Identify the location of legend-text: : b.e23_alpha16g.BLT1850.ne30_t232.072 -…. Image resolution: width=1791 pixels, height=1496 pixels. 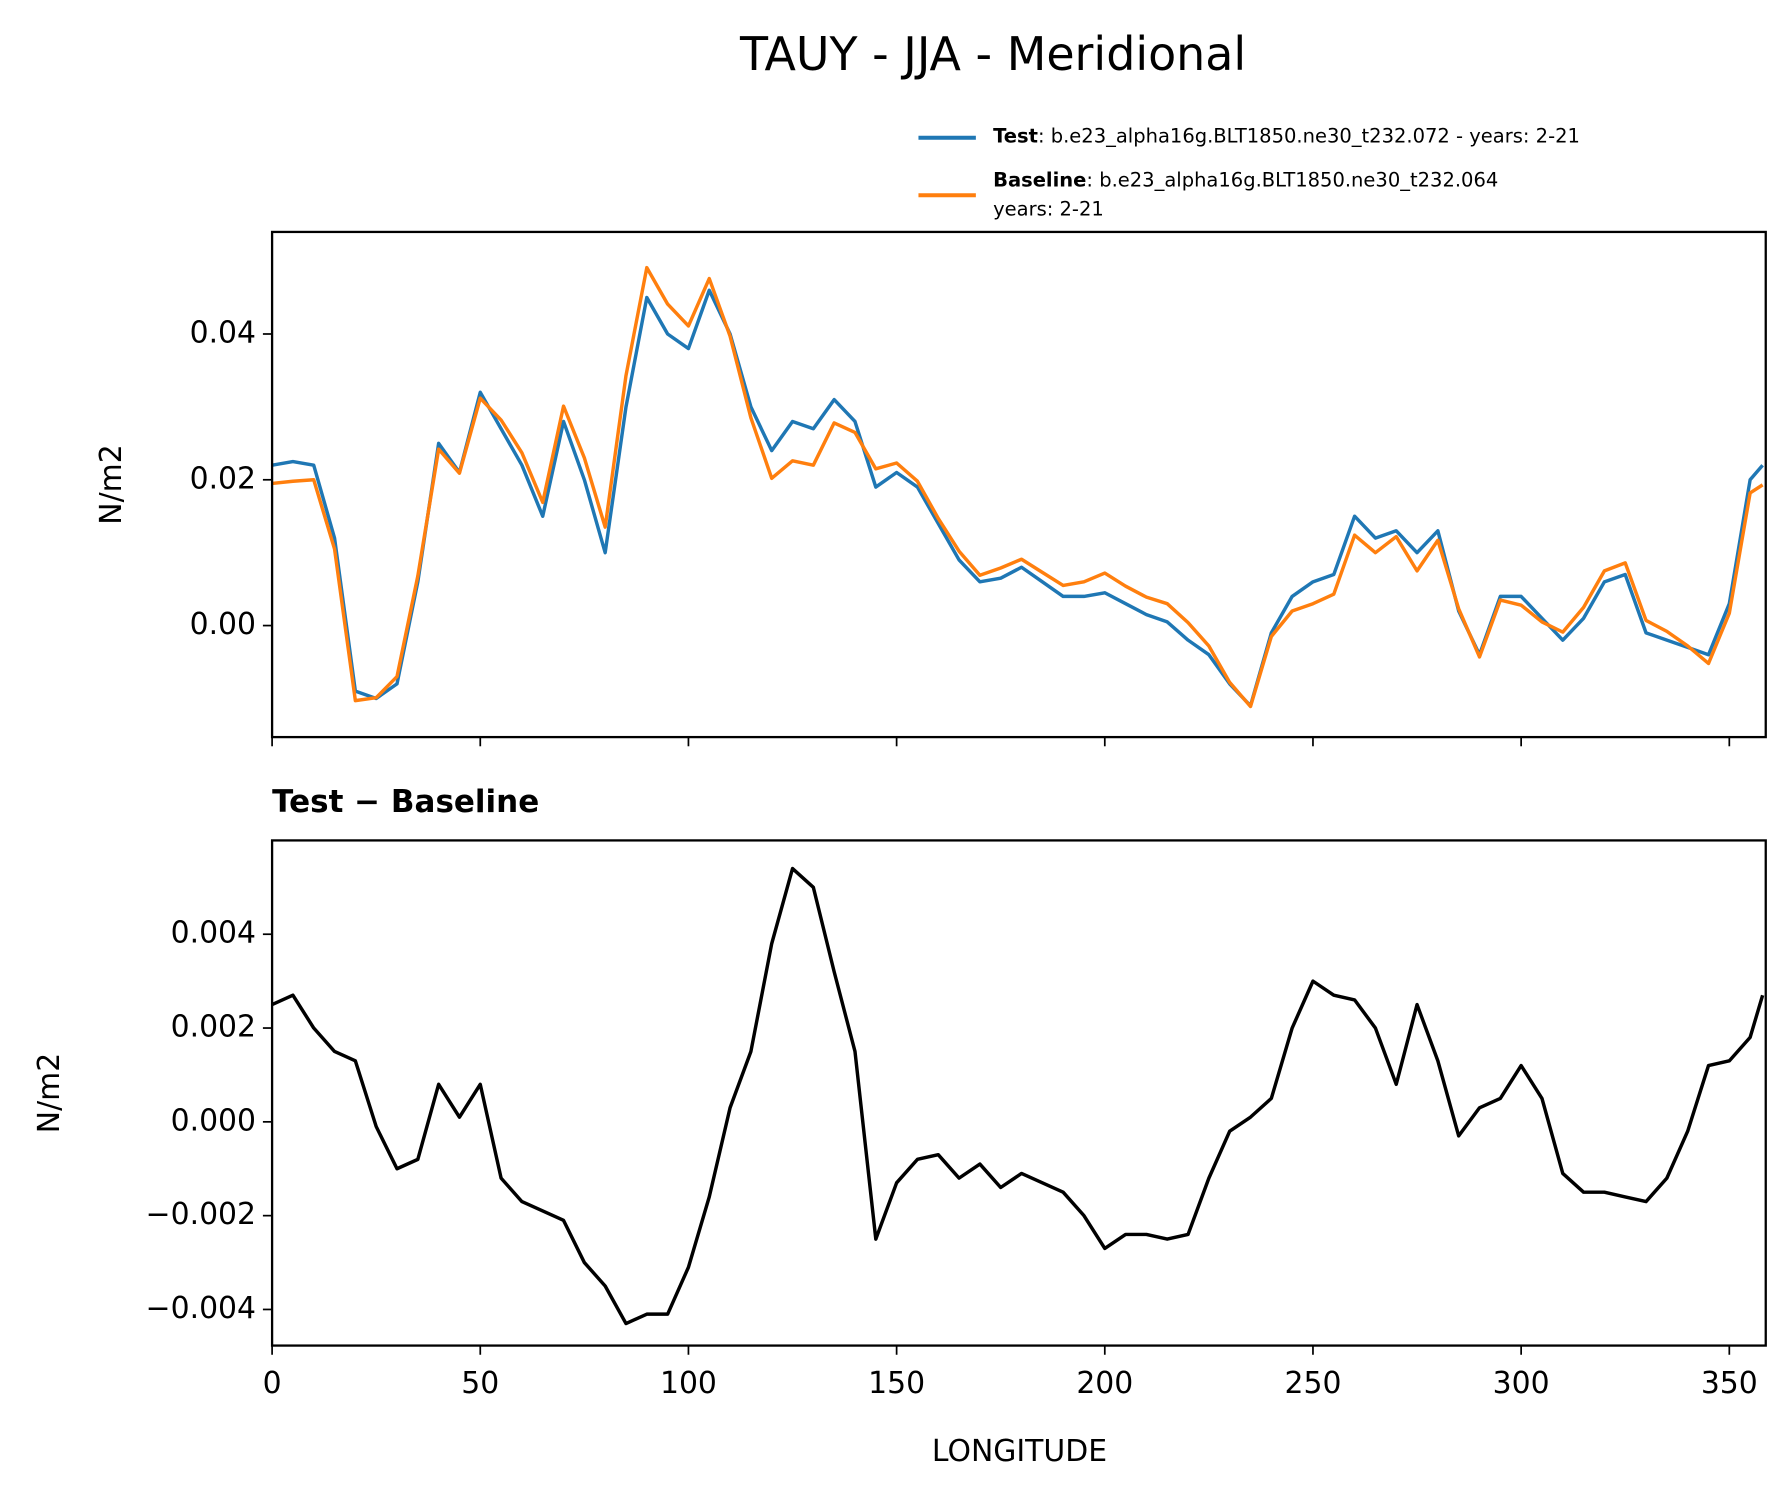
(1309, 135).